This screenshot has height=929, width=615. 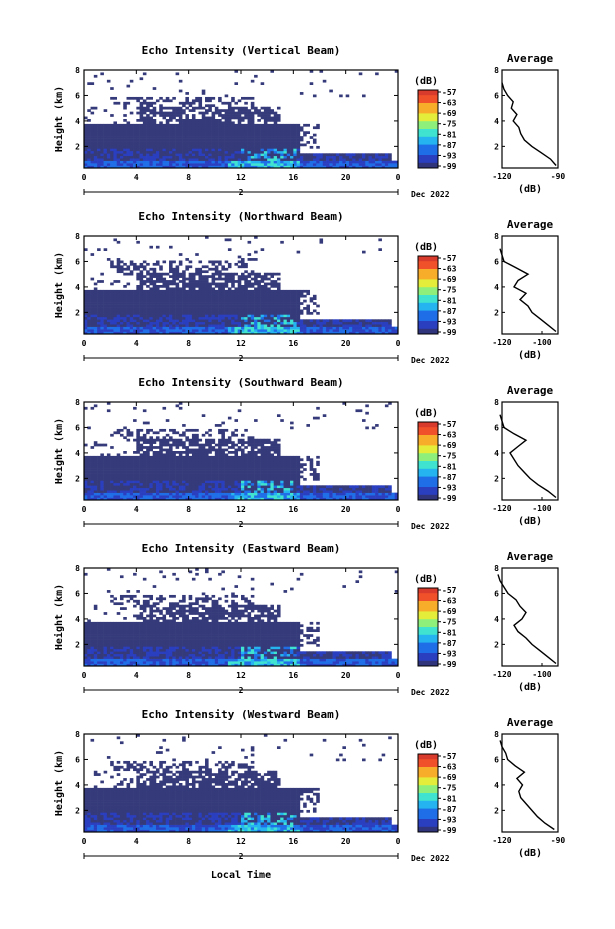 What do you see at coordinates (240, 382) in the screenshot?
I see `panel-title: Echo Intensity (Southward Beam)` at bounding box center [240, 382].